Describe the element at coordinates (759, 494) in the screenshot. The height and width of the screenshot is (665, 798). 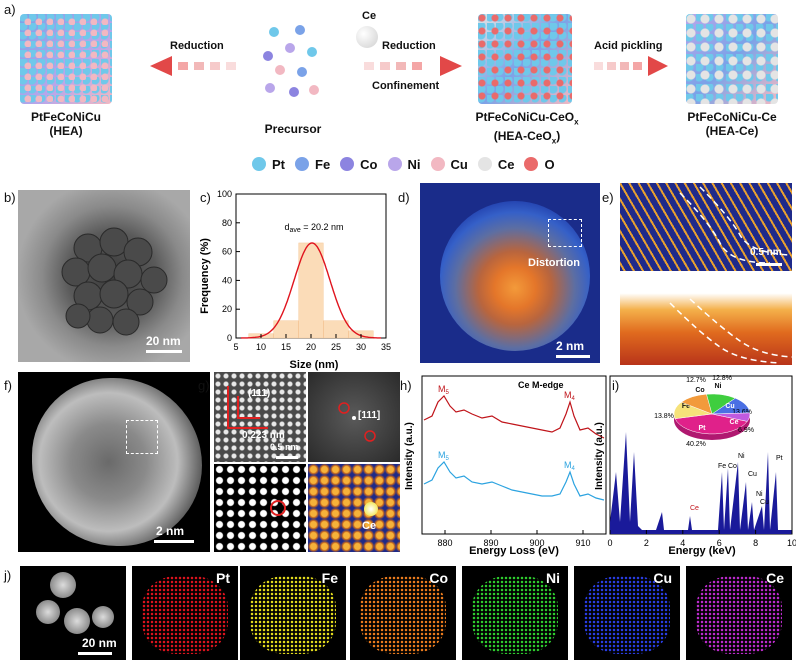
I see `eds-ni2-label: Ni` at that location.